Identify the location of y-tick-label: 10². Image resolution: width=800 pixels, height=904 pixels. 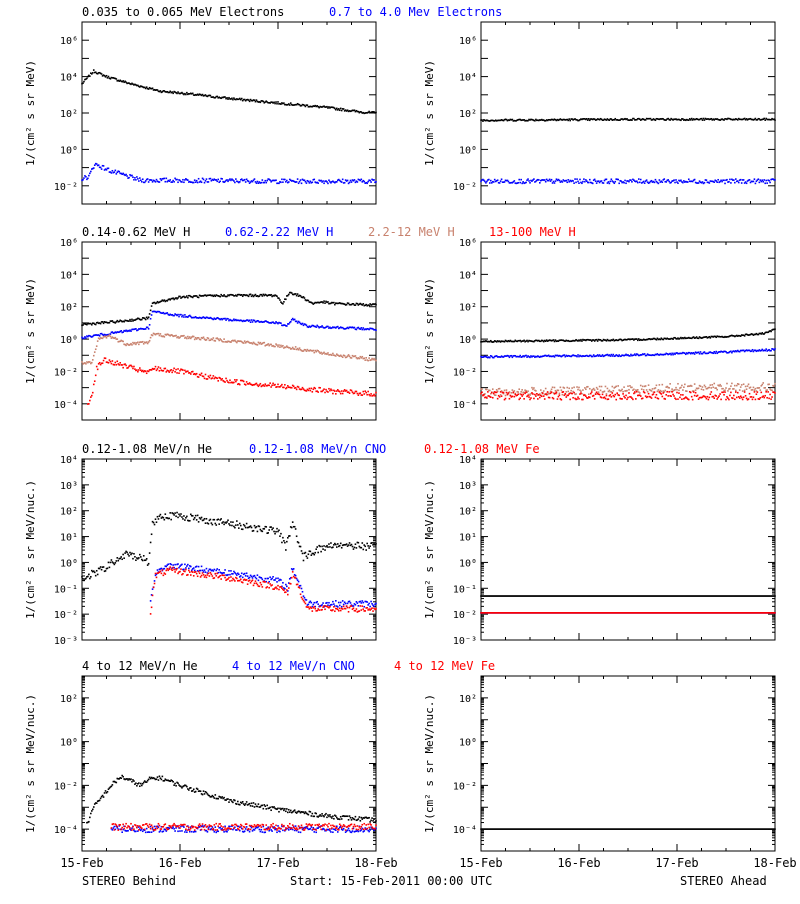
(468, 308).